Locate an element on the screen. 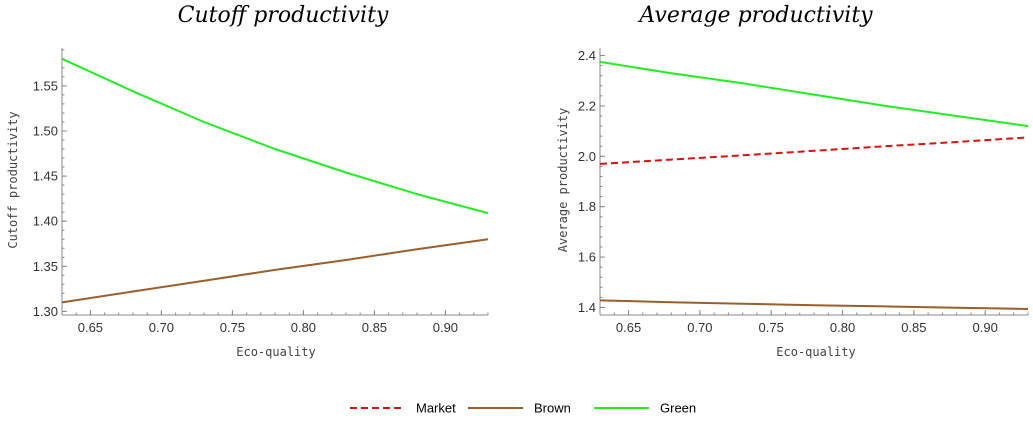 The width and height of the screenshot is (1033, 422). chart-title: Cutoff productivity is located at coordinates (283, 15).